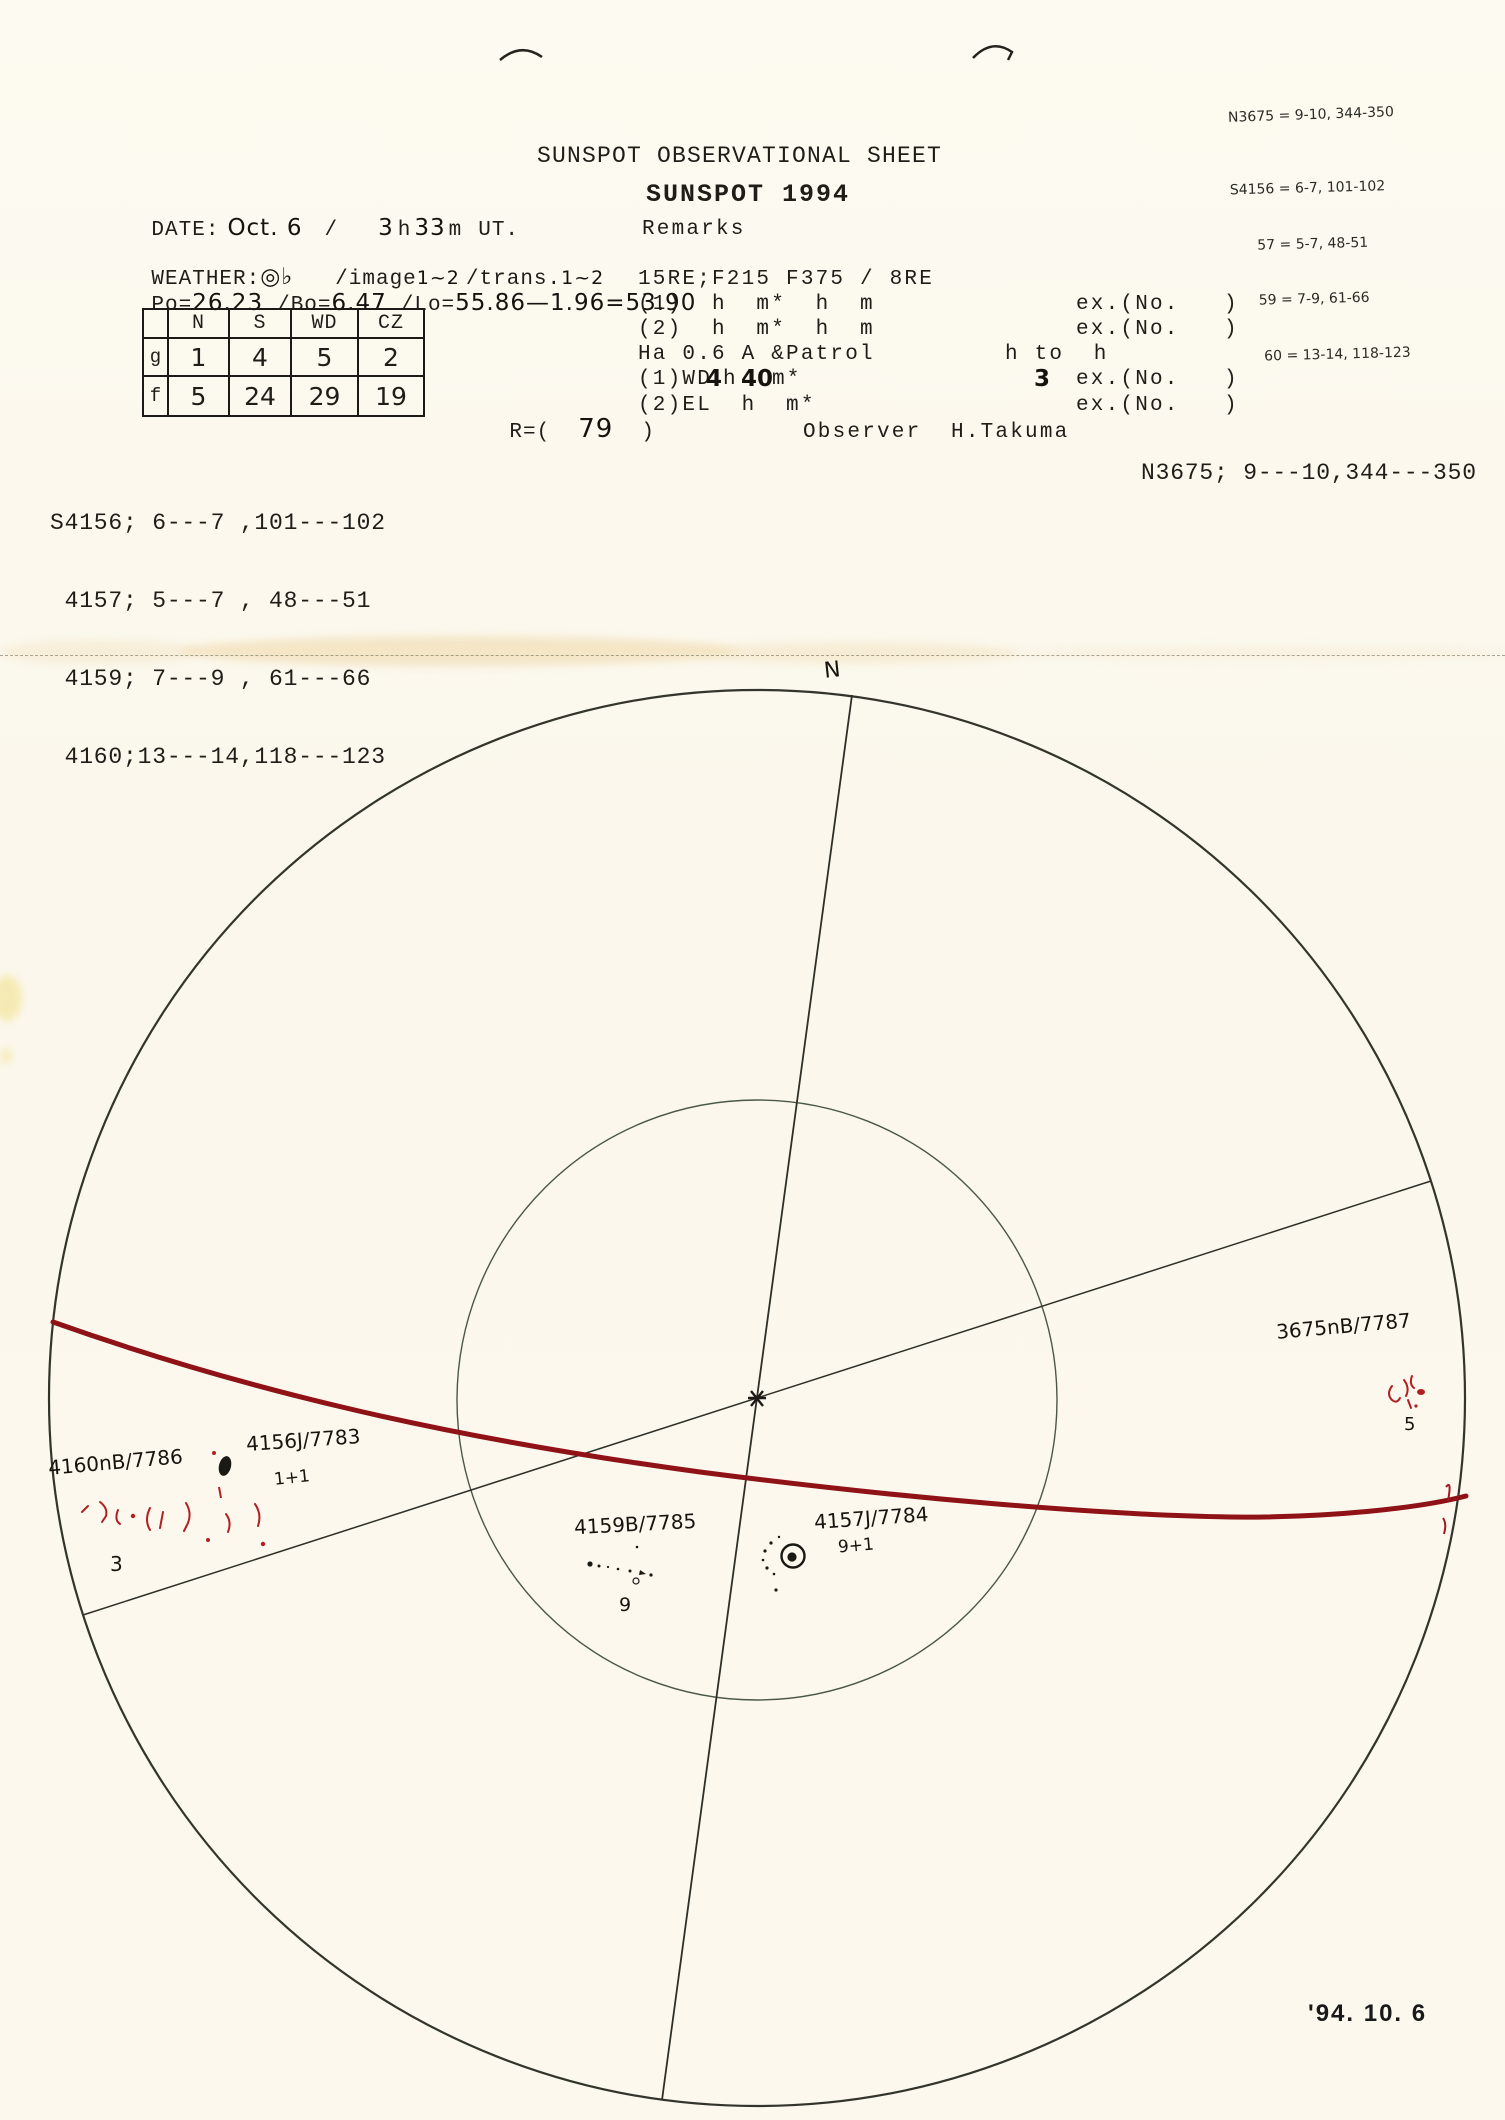  I want to click on group-line: 4159; 7---9 , 61---66, so click(211, 679).